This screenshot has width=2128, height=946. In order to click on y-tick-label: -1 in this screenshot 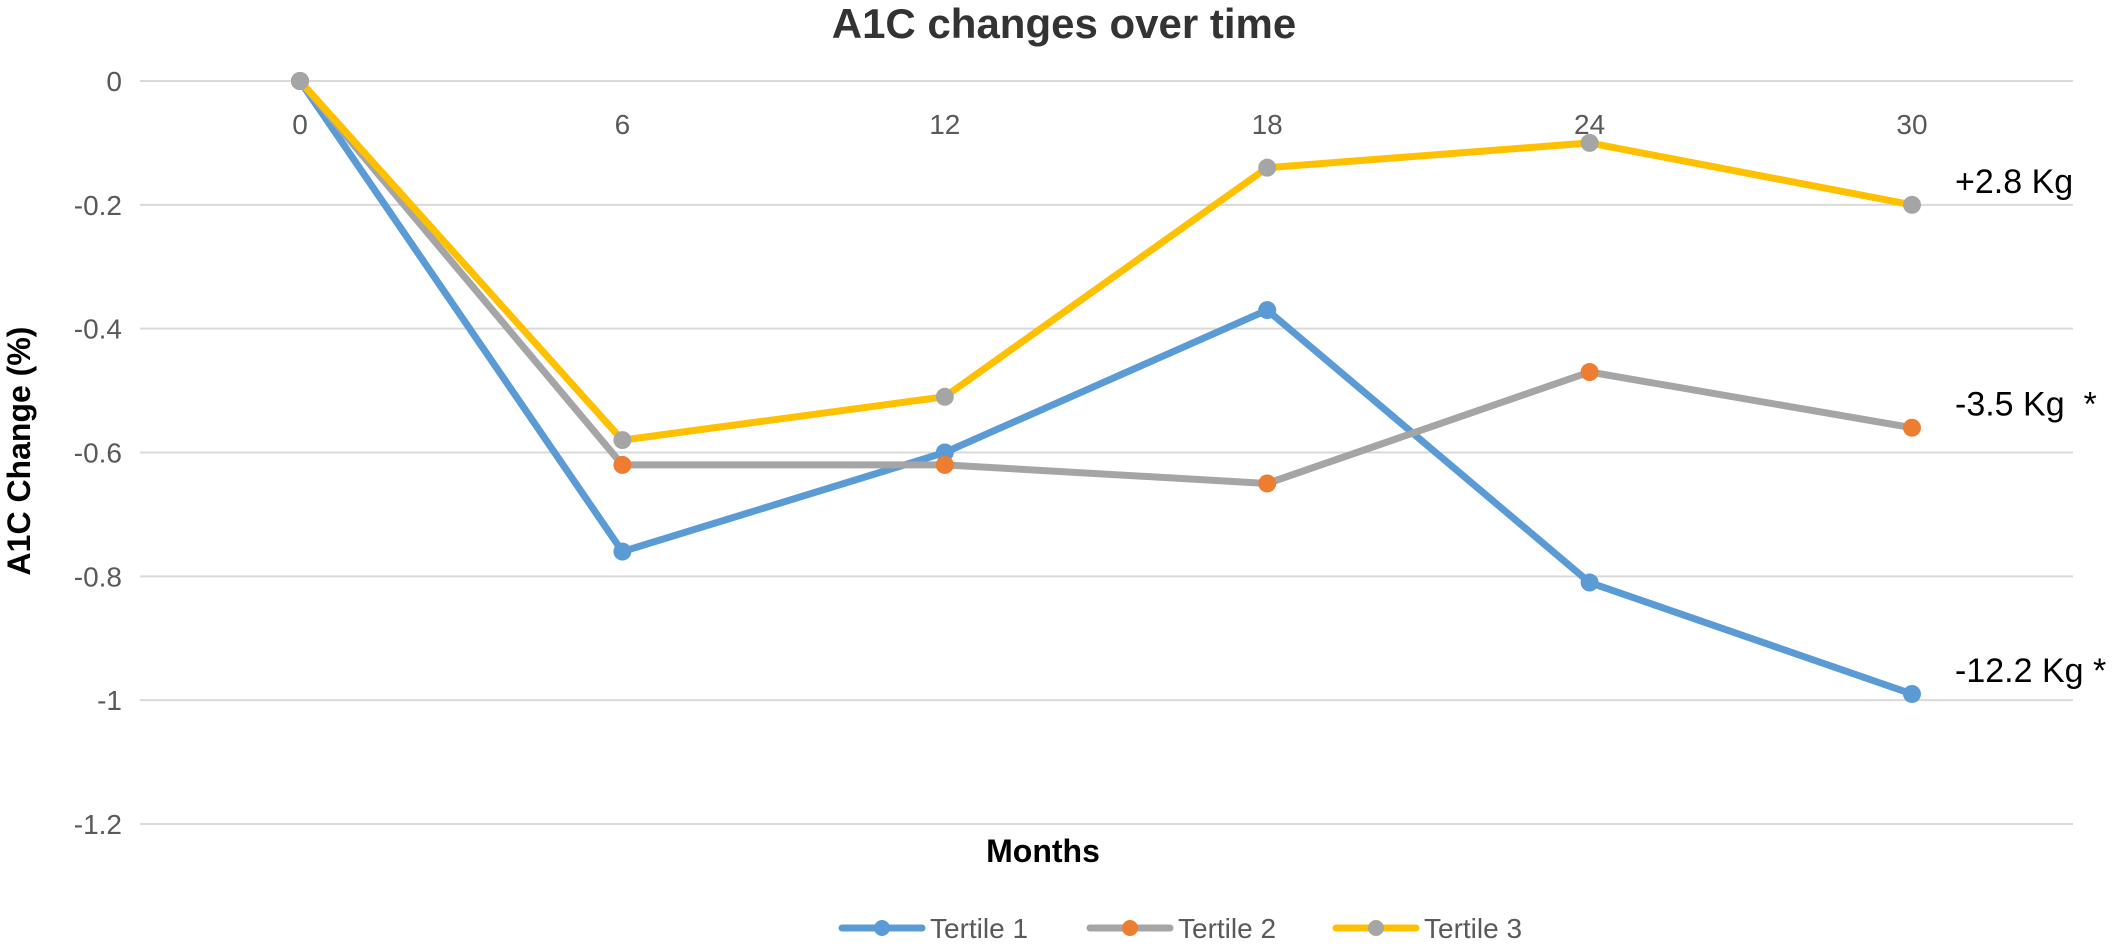, I will do `click(109, 700)`.